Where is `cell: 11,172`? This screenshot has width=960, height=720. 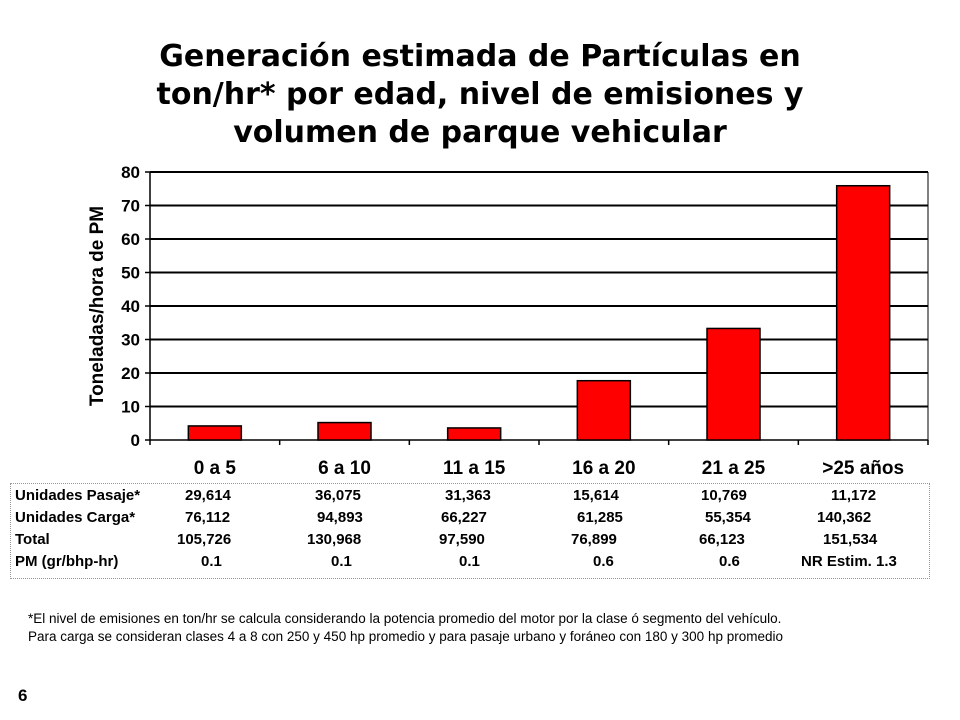 cell: 11,172 is located at coordinates (854, 495).